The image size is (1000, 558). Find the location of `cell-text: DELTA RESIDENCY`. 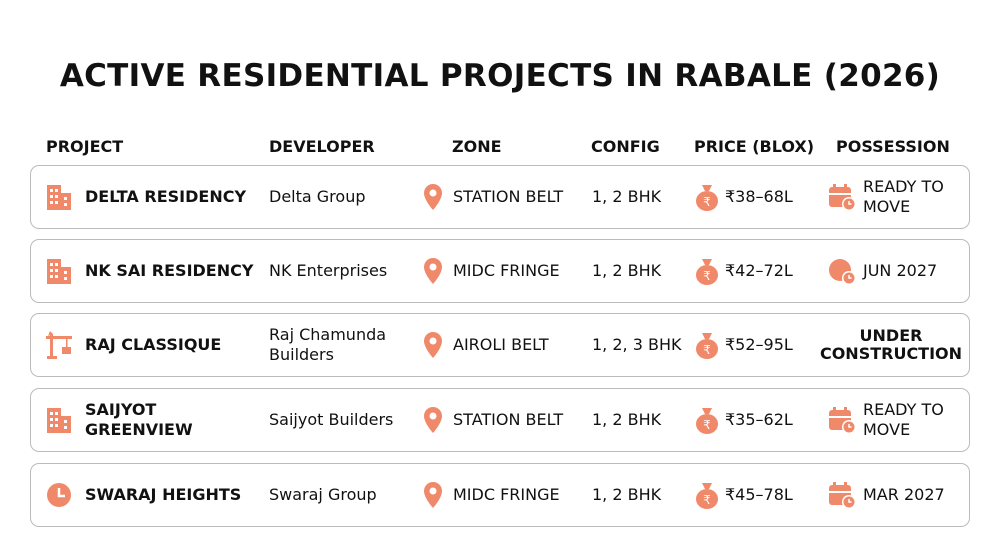

cell-text: DELTA RESIDENCY is located at coordinates (166, 196).